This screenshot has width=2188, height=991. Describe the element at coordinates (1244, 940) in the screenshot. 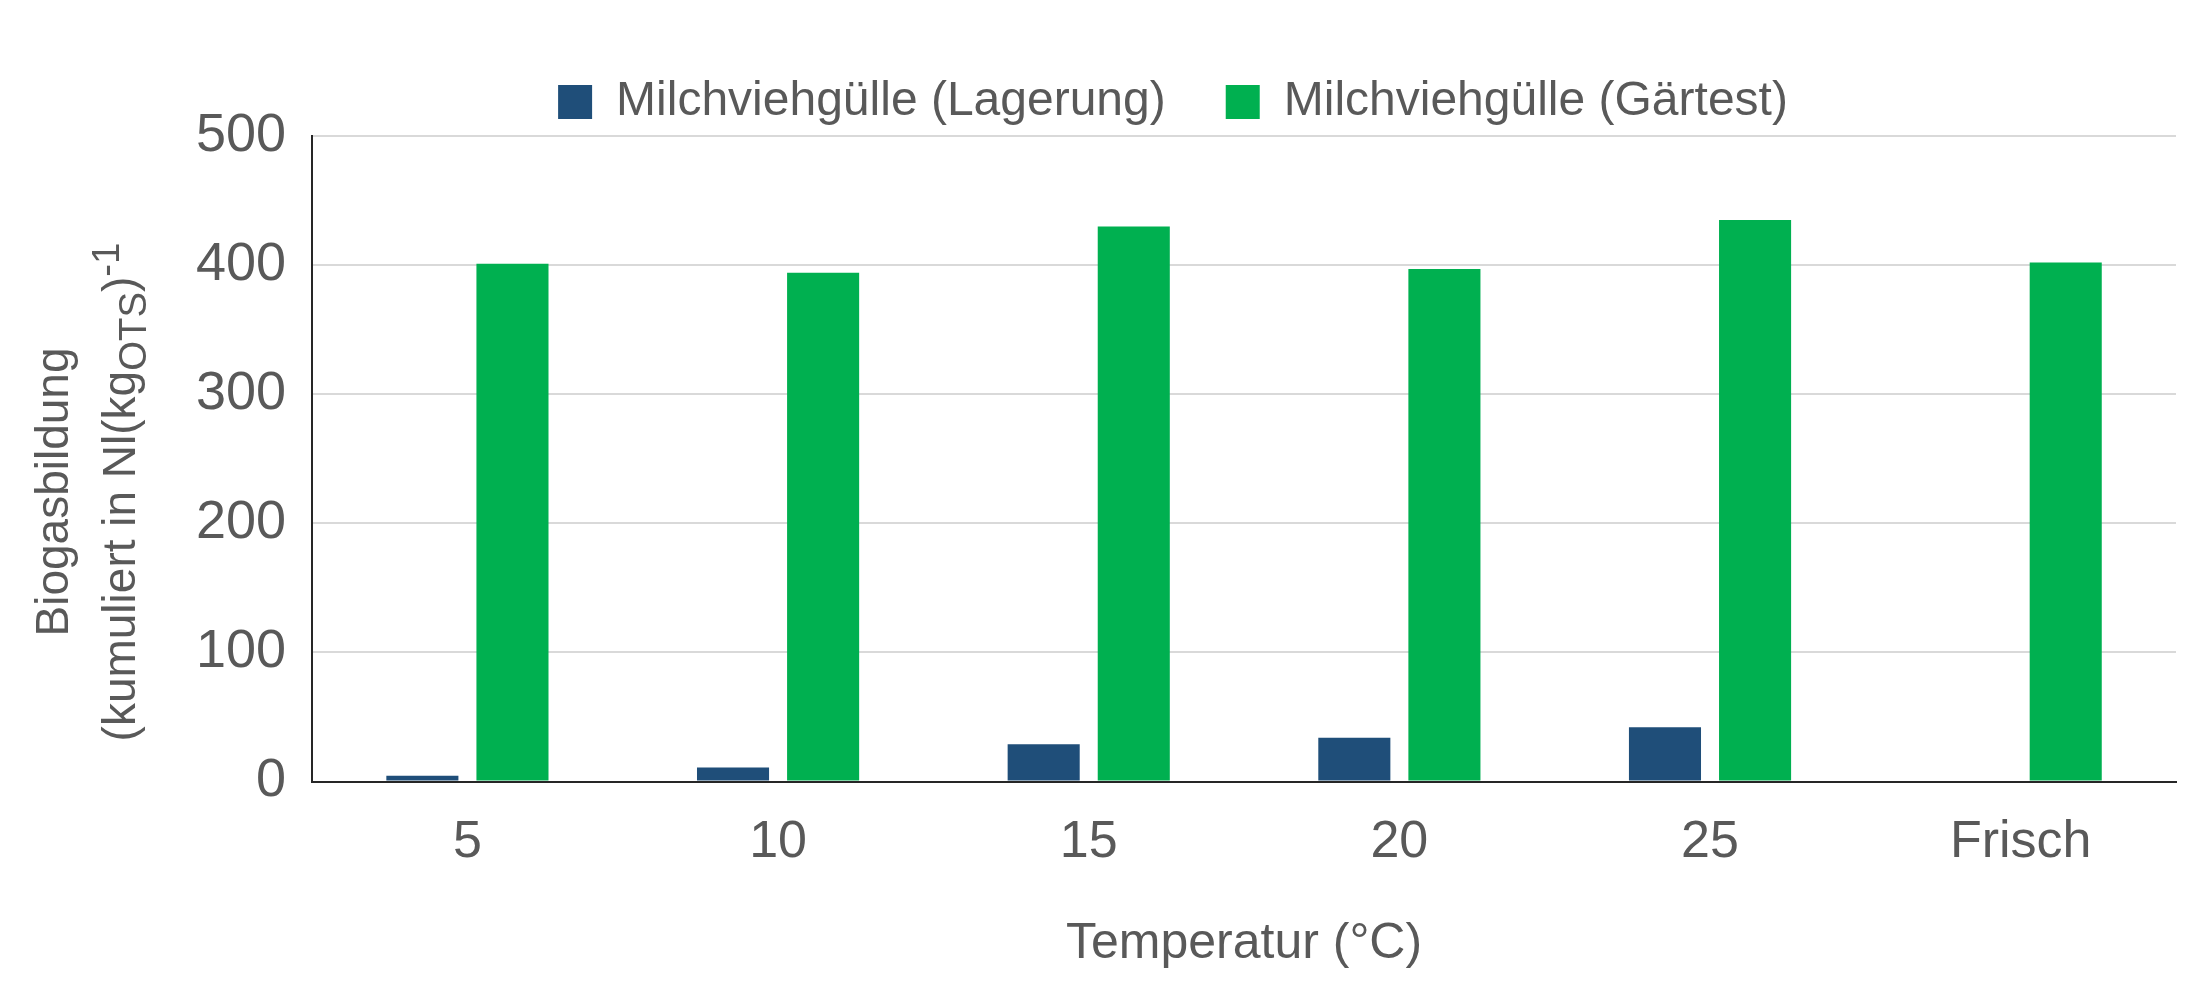

I see `x-axis-title: Temperatur (°C)` at that location.